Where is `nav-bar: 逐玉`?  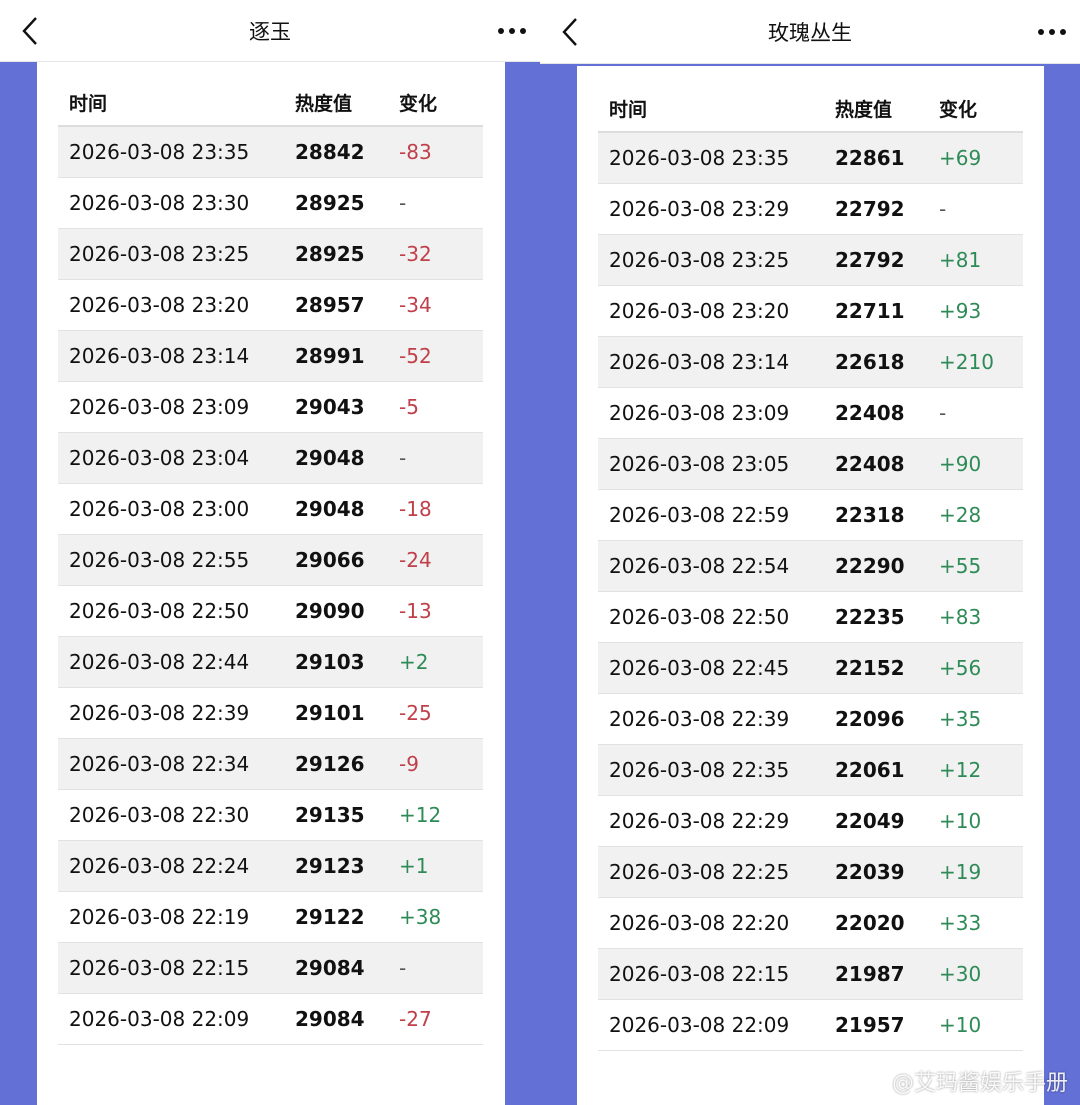
nav-bar: 逐玉 is located at coordinates (270, 31).